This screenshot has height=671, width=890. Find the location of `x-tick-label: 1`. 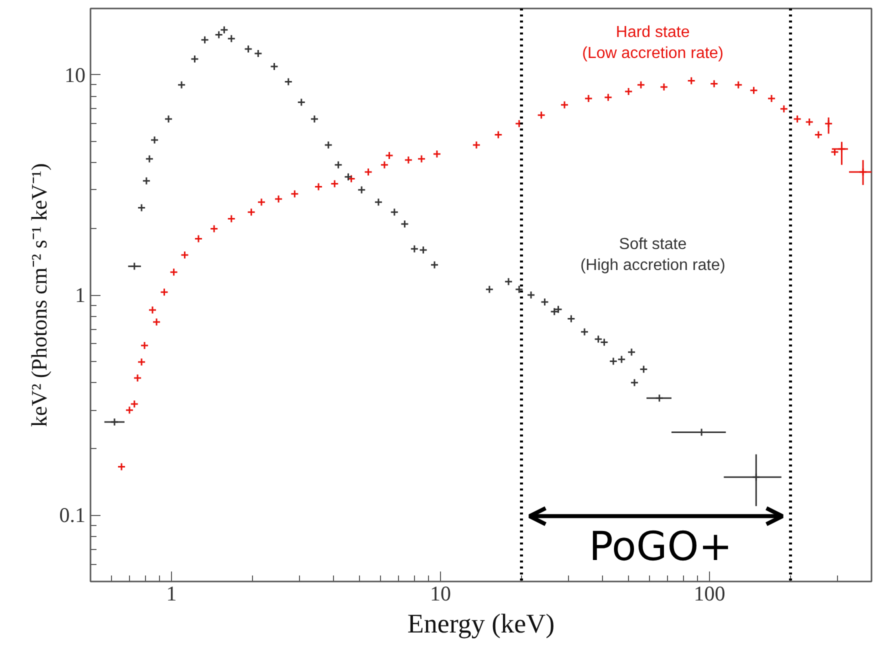

x-tick-label: 1 is located at coordinates (171, 594).